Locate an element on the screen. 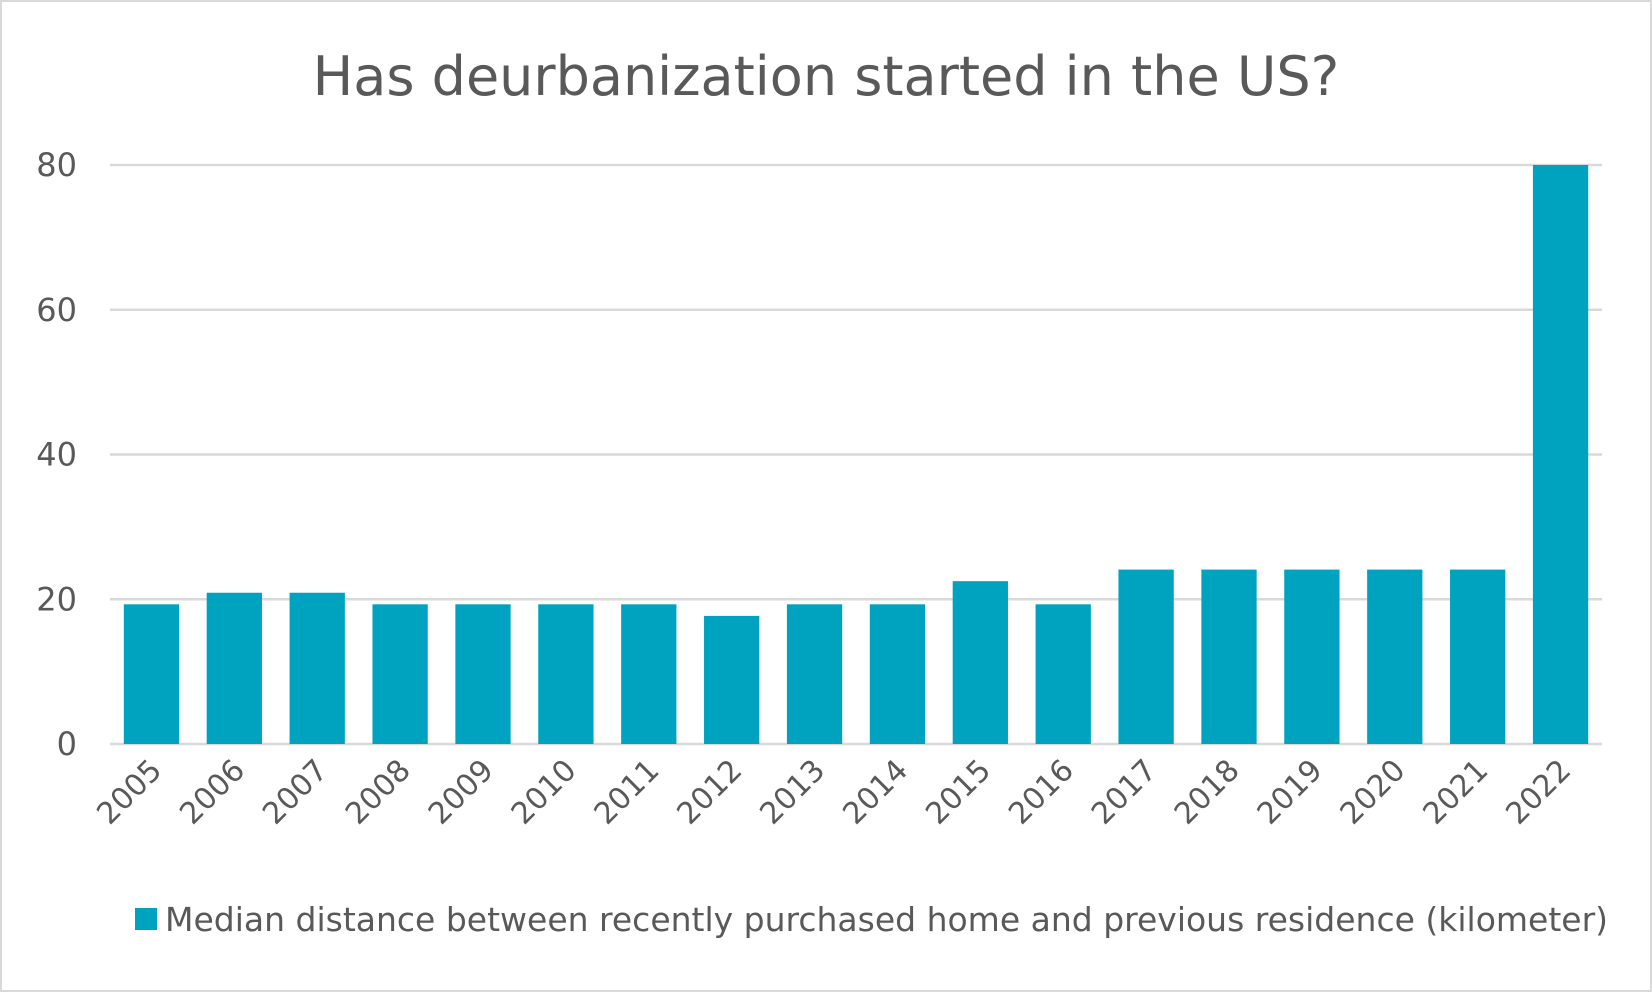  x-tick-label: 2015 is located at coordinates (958, 792).